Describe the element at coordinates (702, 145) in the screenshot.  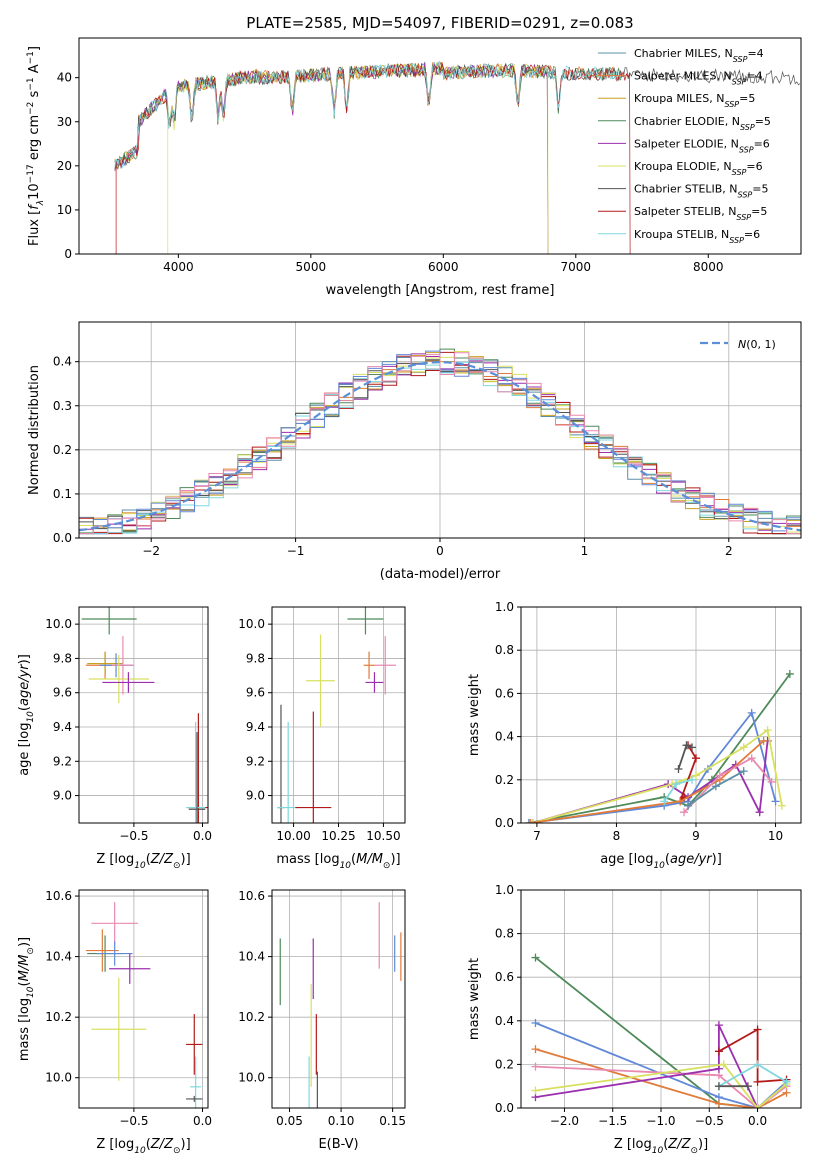
I see `legend-entry: Salpeter ELODIE, NSSP=6` at that location.